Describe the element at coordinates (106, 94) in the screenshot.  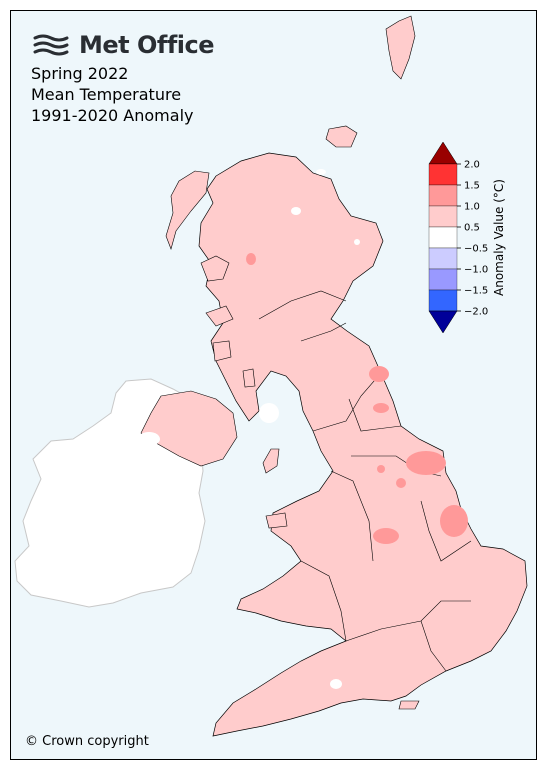
I see `title-variable: Mean Temperature` at that location.